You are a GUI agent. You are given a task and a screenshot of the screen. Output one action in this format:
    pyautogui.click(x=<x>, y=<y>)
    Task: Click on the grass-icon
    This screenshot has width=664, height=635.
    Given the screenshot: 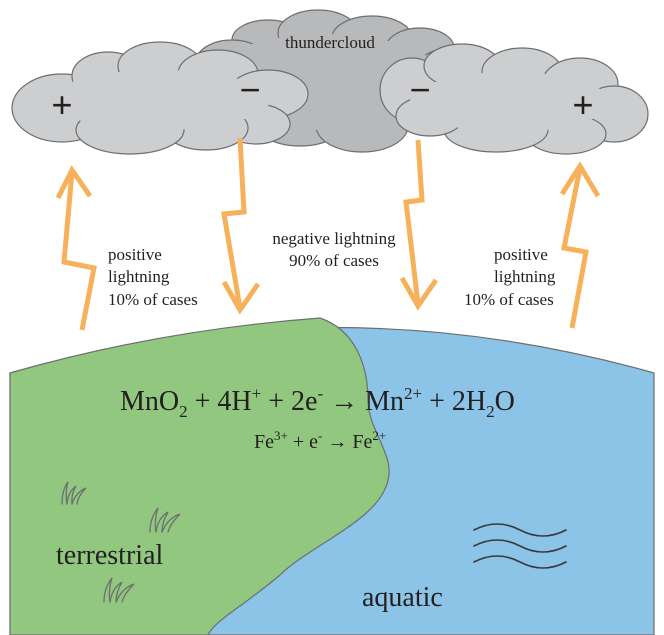 What is the action you would take?
    pyautogui.click(x=121, y=542)
    